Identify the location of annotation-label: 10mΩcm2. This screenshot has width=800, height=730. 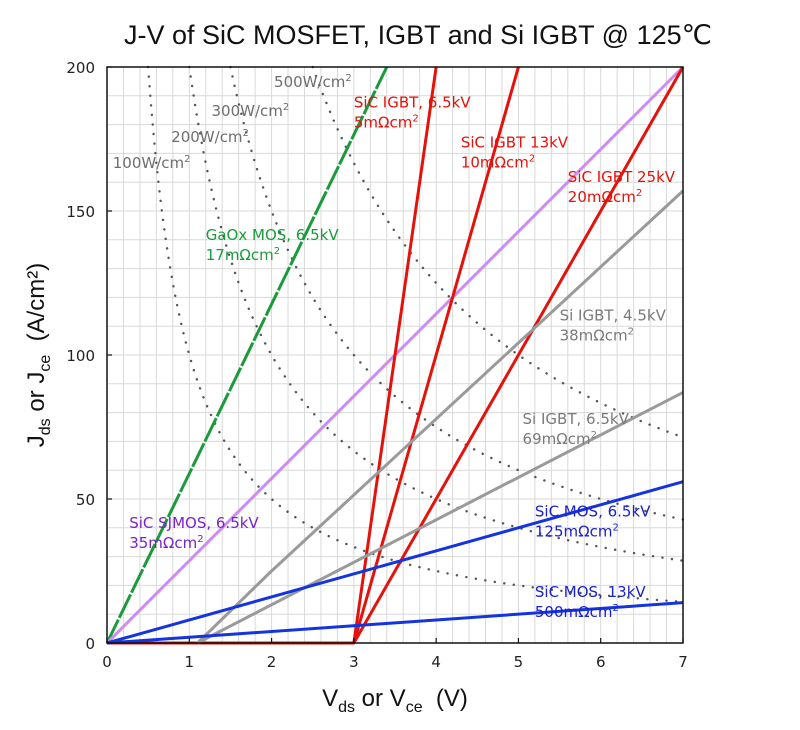
(498, 163).